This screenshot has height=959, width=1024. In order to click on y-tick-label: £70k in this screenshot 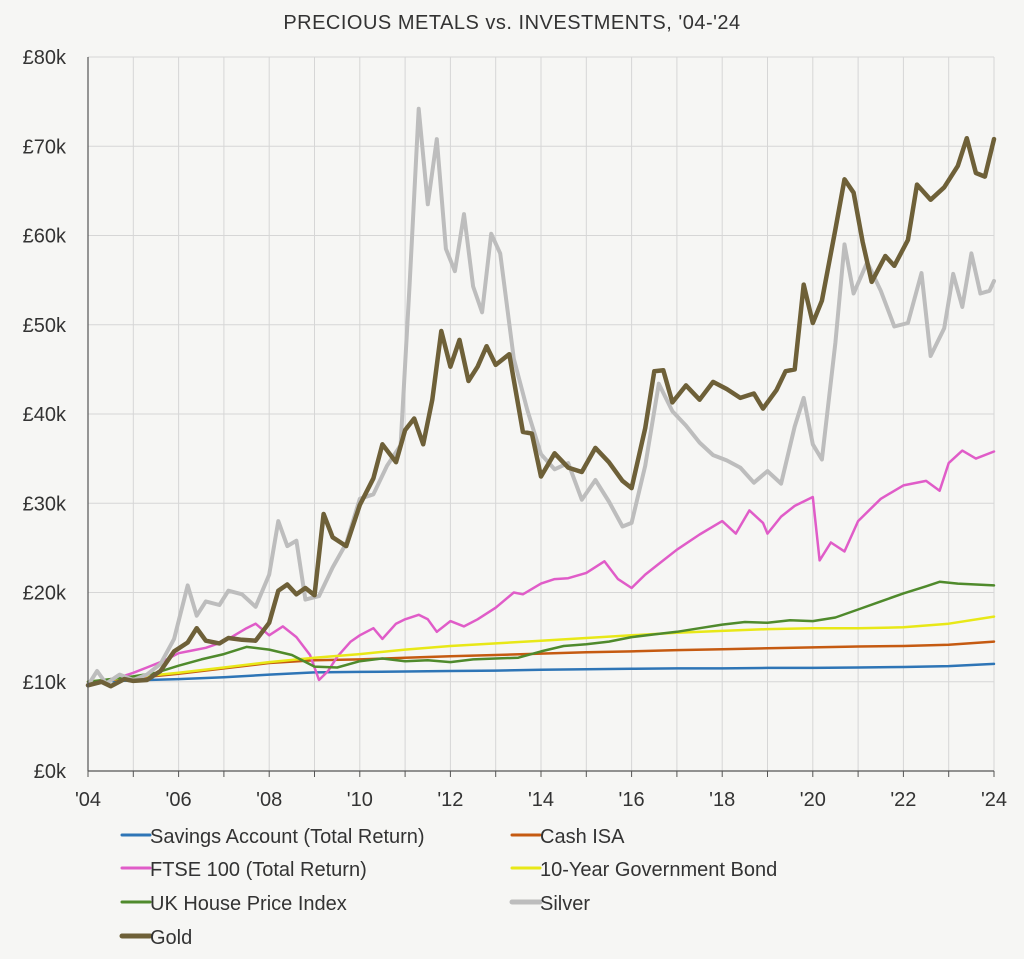, I will do `click(45, 147)`.